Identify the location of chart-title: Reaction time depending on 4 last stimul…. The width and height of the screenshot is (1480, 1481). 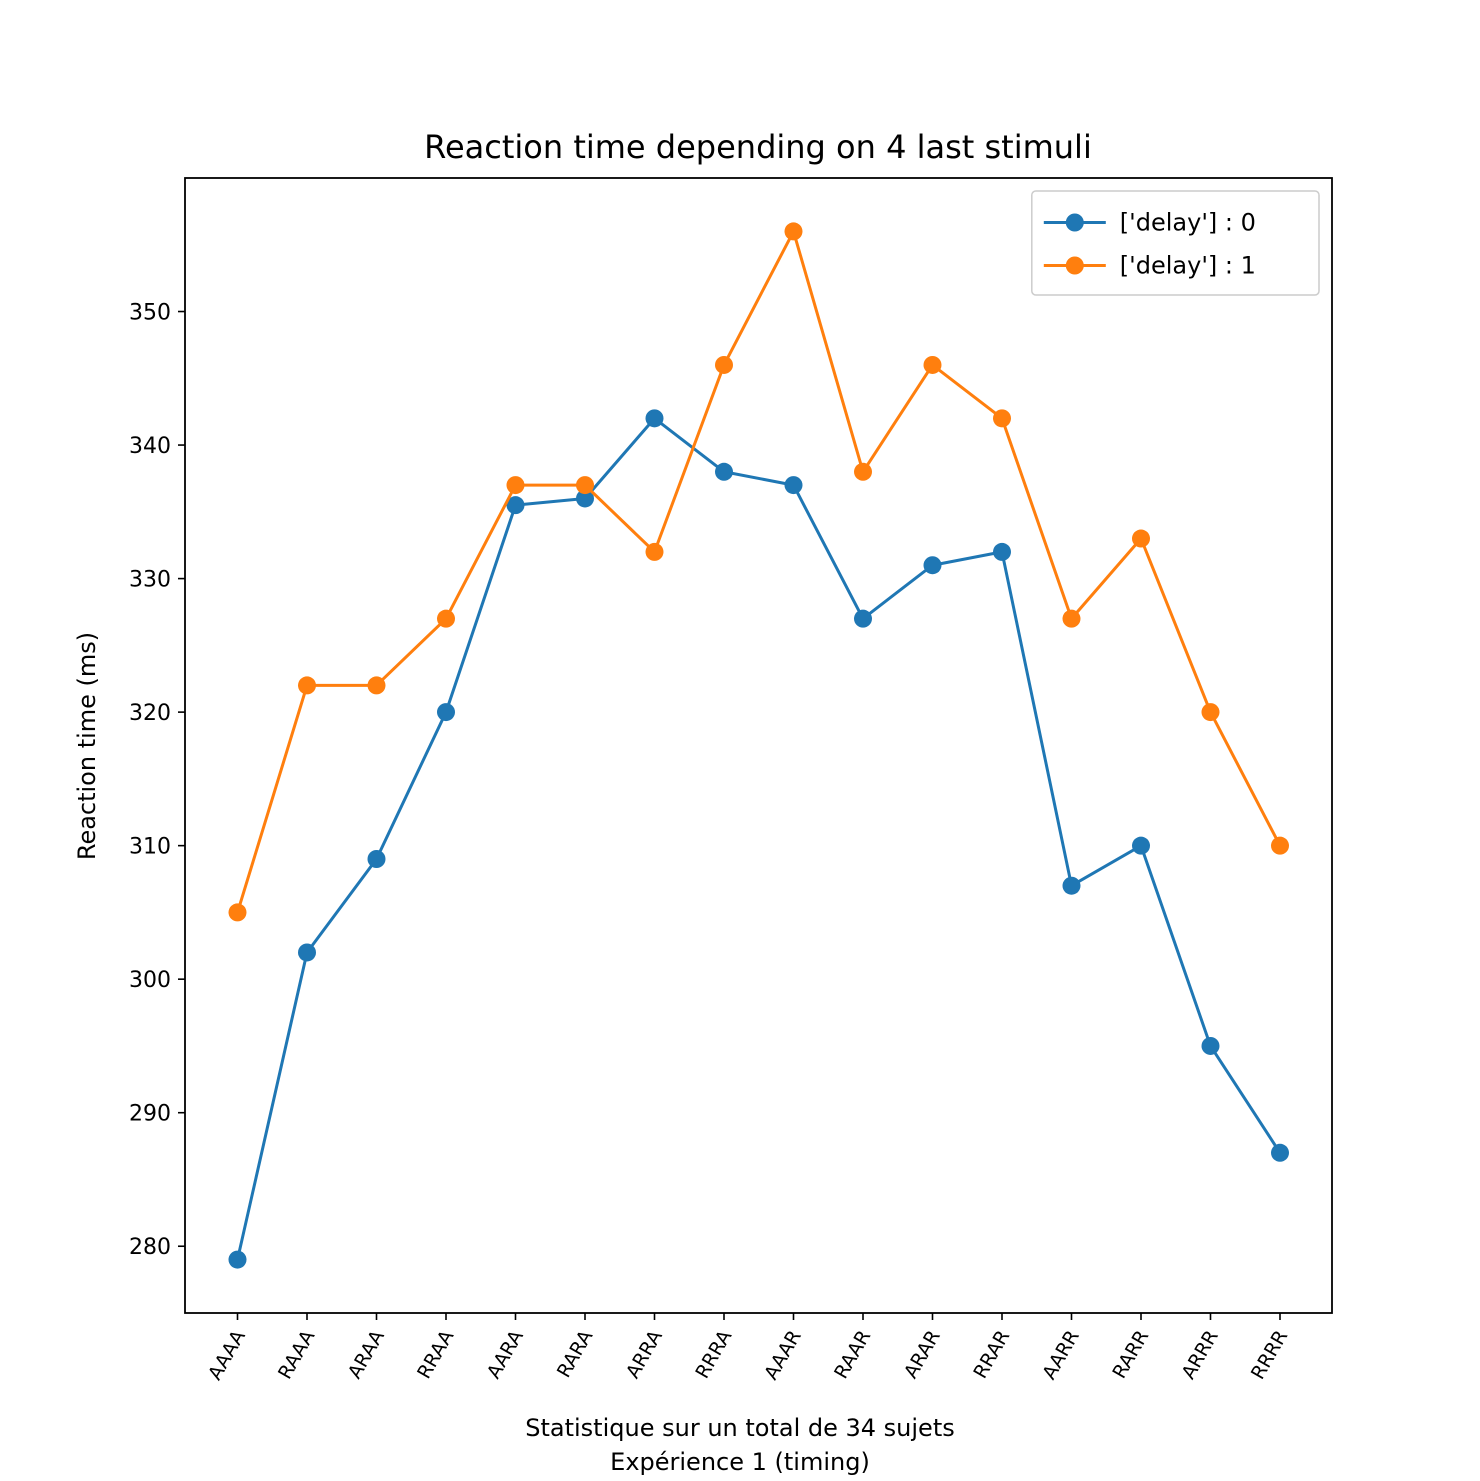
(758, 147).